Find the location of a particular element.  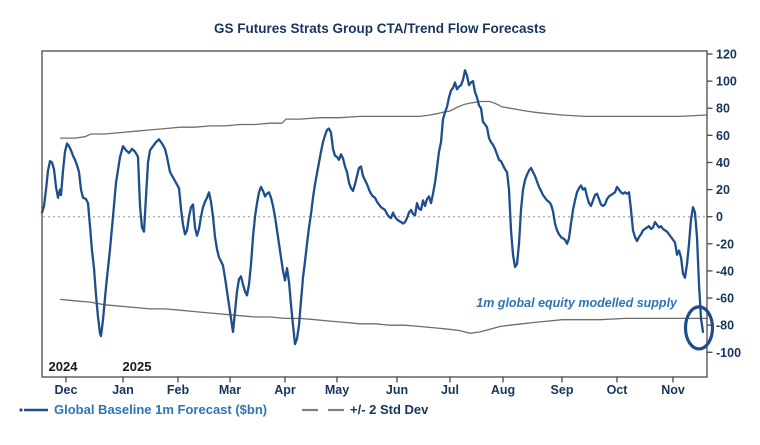

month-label: Jun is located at coordinates (397, 390).